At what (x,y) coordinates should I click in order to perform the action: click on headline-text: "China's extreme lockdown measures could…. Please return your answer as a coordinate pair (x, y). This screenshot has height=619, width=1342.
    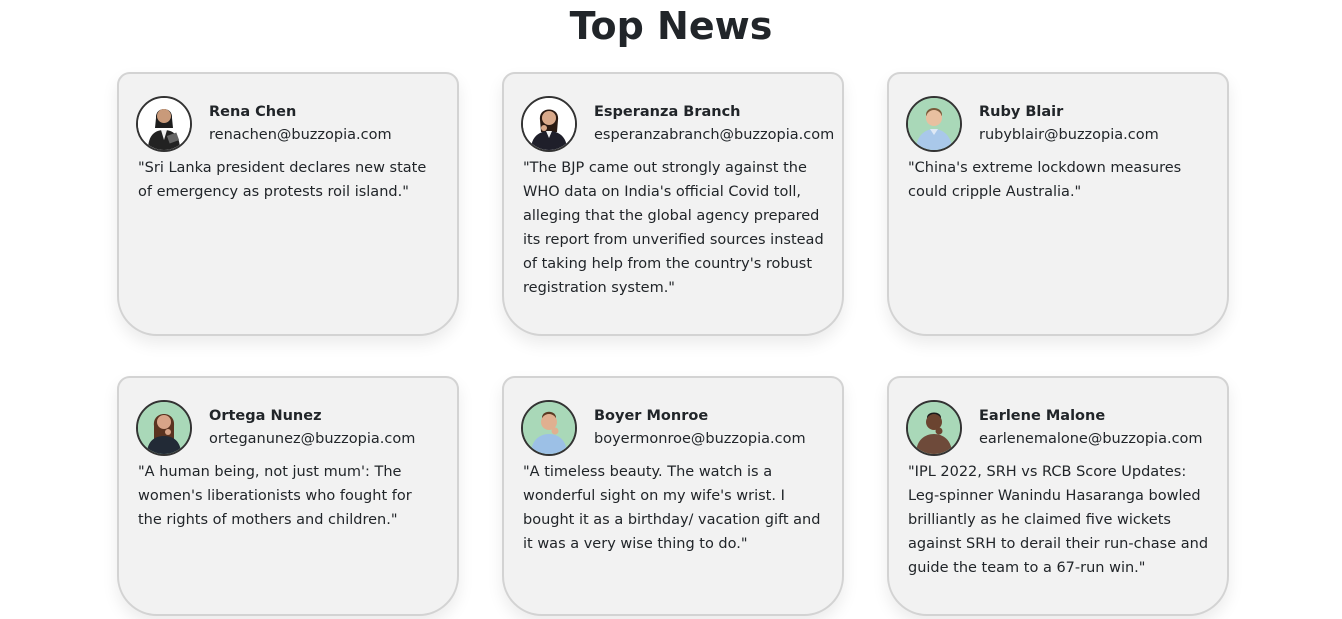
    Looking at the image, I should click on (1045, 180).